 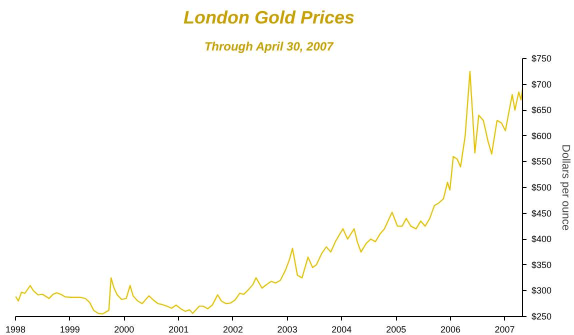 I want to click on x-tick-label: 1998, so click(x=15, y=329).